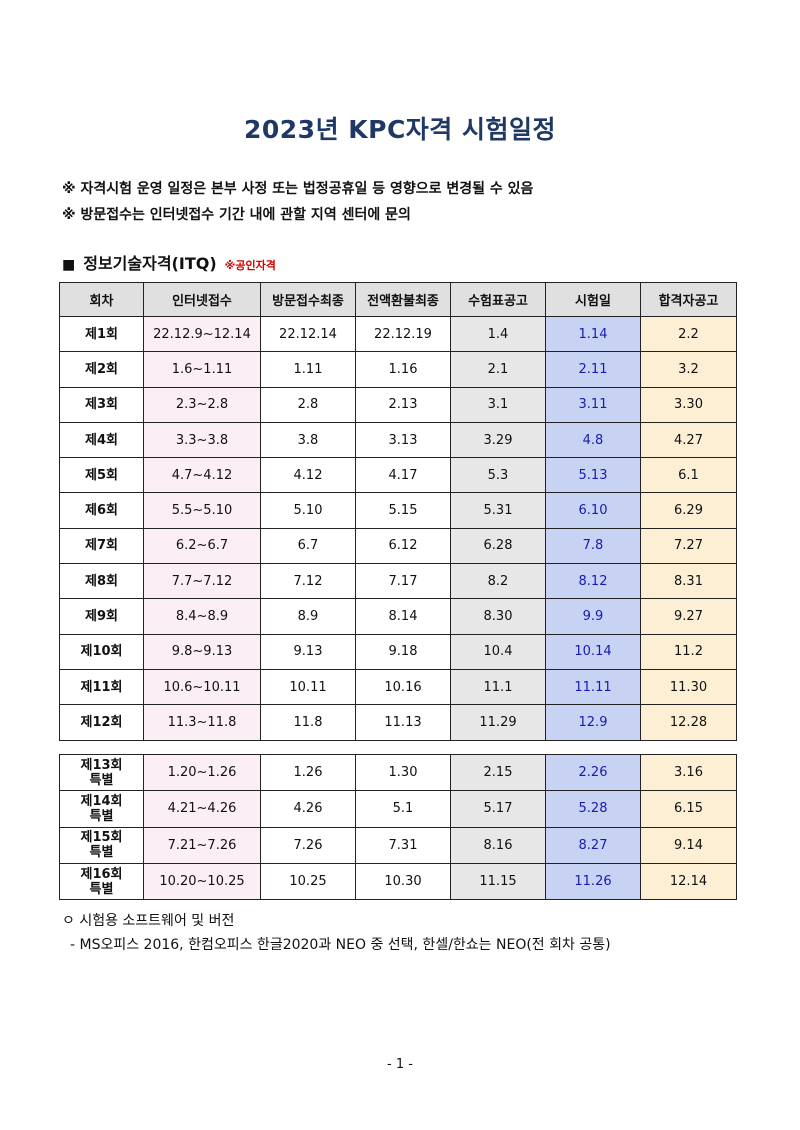 The height and width of the screenshot is (1130, 800). What do you see at coordinates (101, 404) in the screenshot?
I see `cell-round: 제3회` at bounding box center [101, 404].